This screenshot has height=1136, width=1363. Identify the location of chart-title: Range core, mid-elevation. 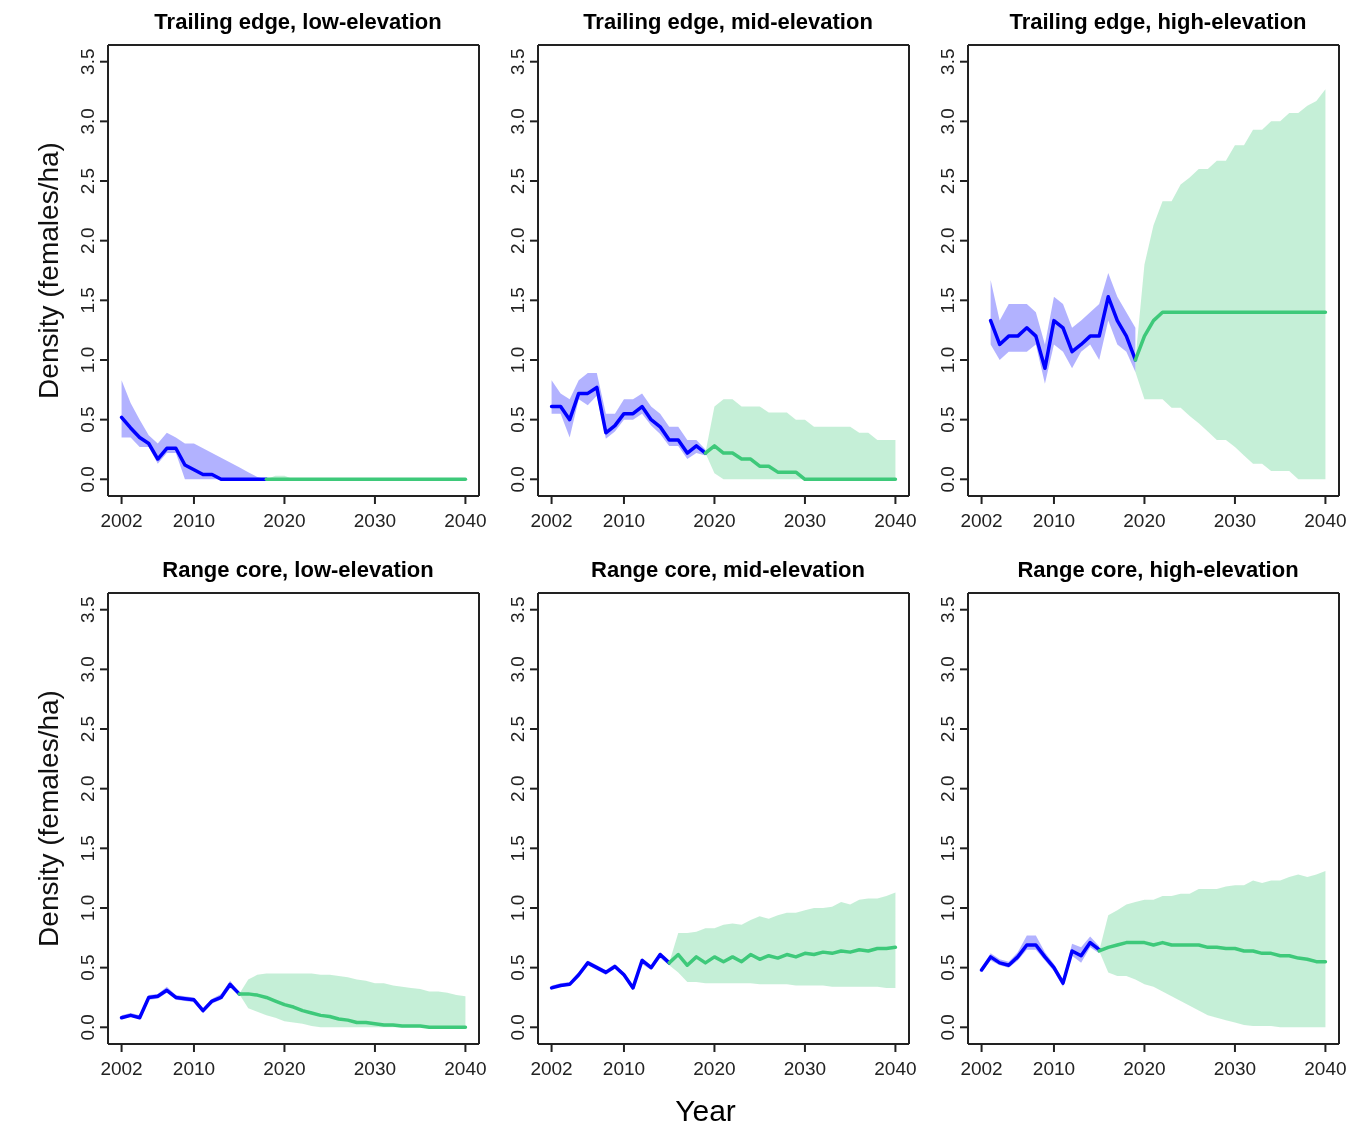
(728, 570).